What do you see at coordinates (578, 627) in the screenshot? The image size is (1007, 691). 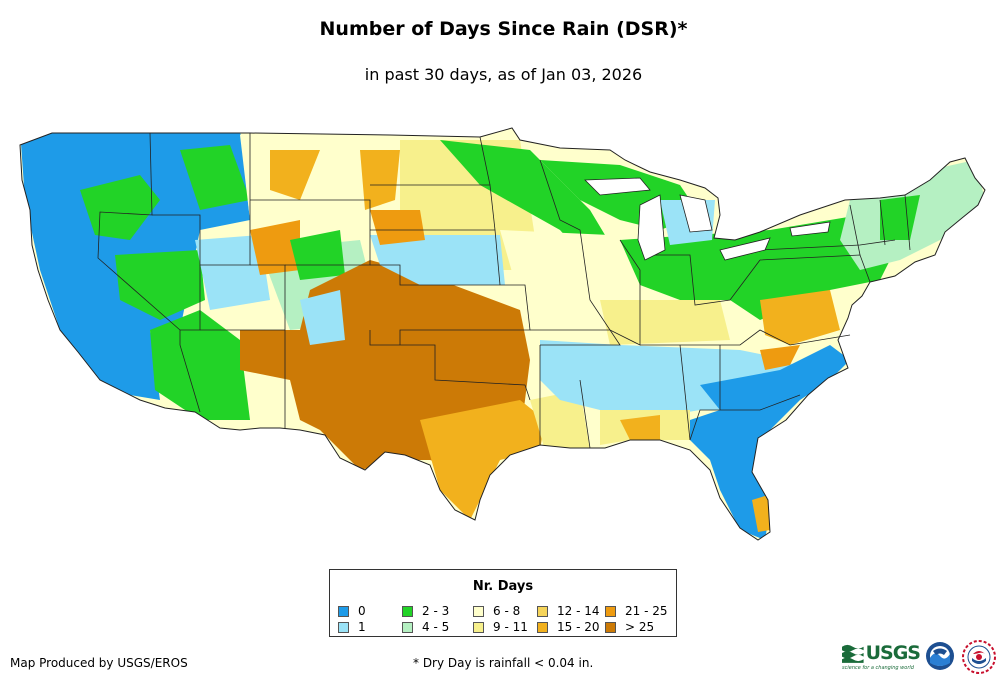 I see `legend-label: 15 - 20` at bounding box center [578, 627].